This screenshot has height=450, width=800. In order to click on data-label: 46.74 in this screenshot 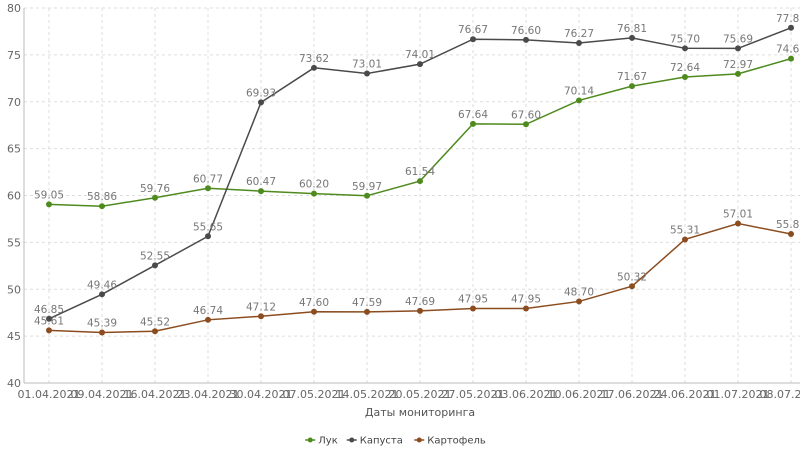, I will do `click(208, 311)`.